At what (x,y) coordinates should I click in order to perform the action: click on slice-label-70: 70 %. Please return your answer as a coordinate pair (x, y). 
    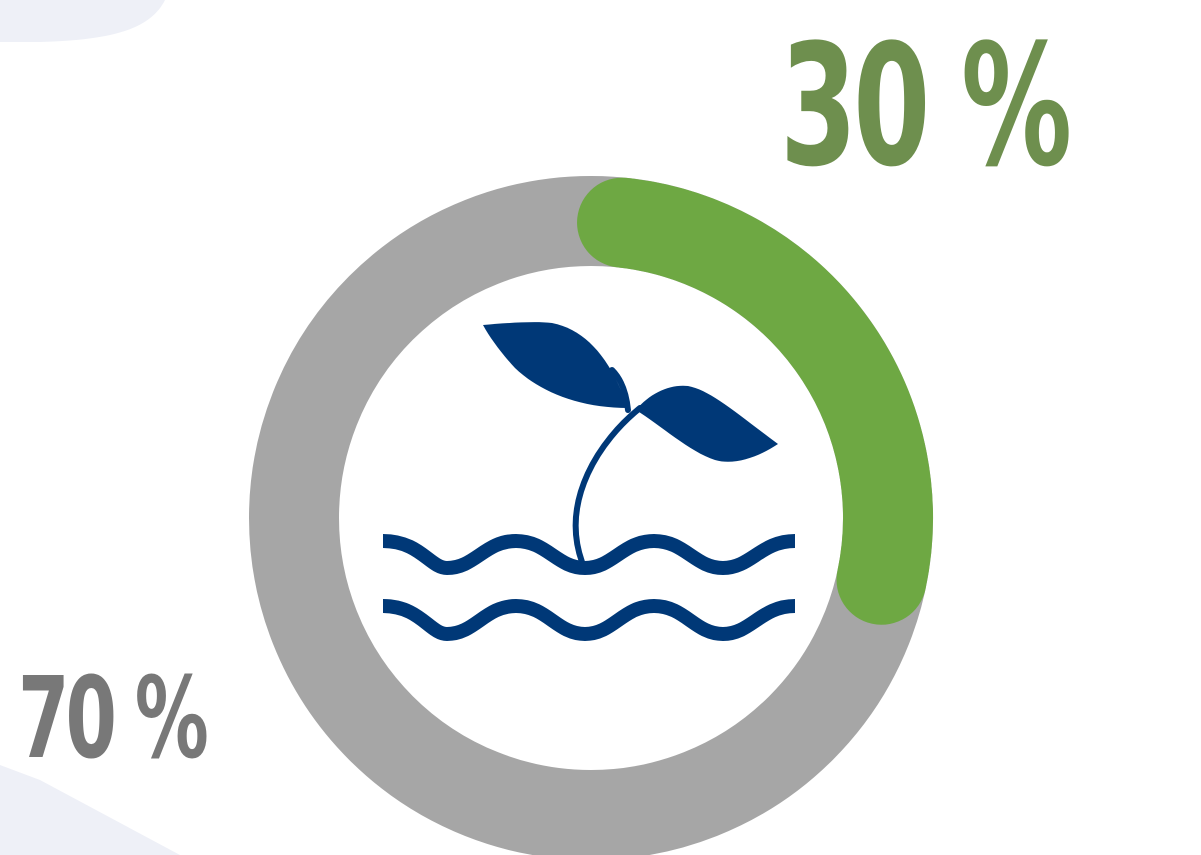
    Looking at the image, I should click on (113, 719).